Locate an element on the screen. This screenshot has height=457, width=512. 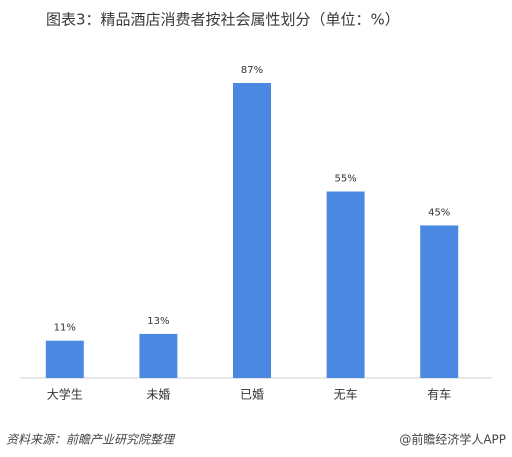
value-label: 11% is located at coordinates (65, 328).